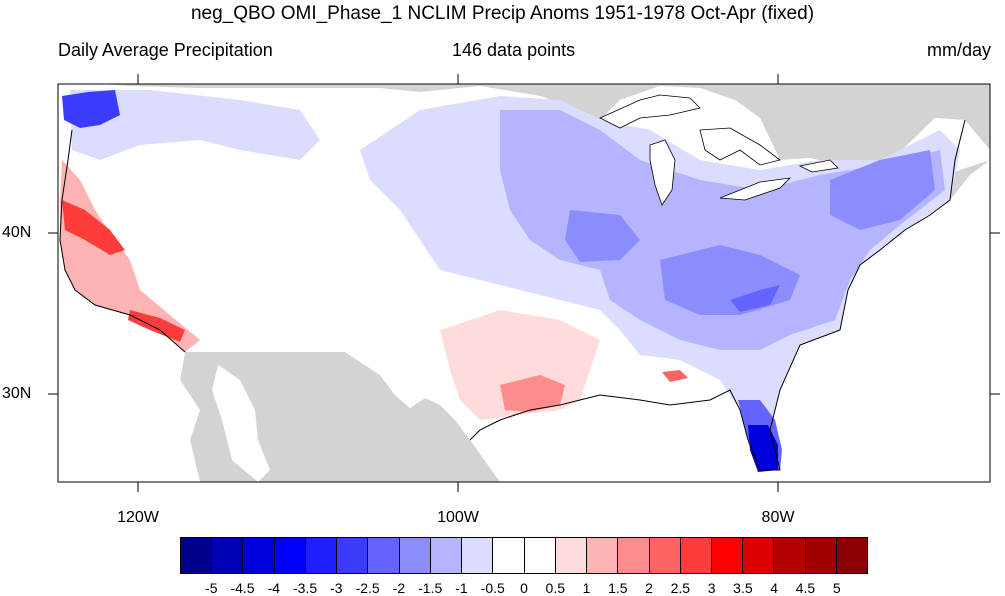 The width and height of the screenshot is (1005, 596). What do you see at coordinates (241, 423) in the screenshot?
I see `gulf-of-california` at bounding box center [241, 423].